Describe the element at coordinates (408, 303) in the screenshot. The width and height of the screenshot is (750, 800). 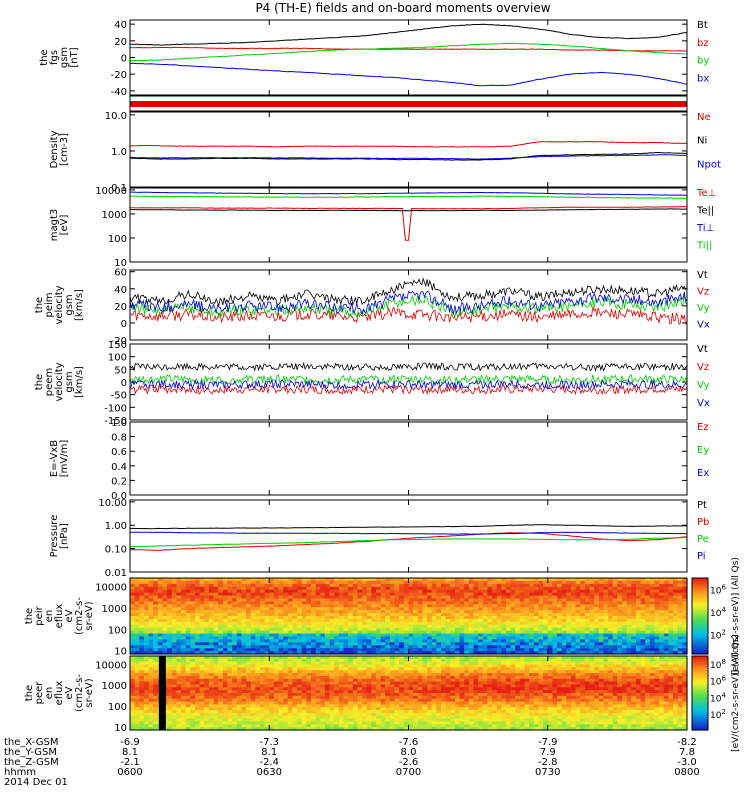
I see `series-line-Vx` at that location.